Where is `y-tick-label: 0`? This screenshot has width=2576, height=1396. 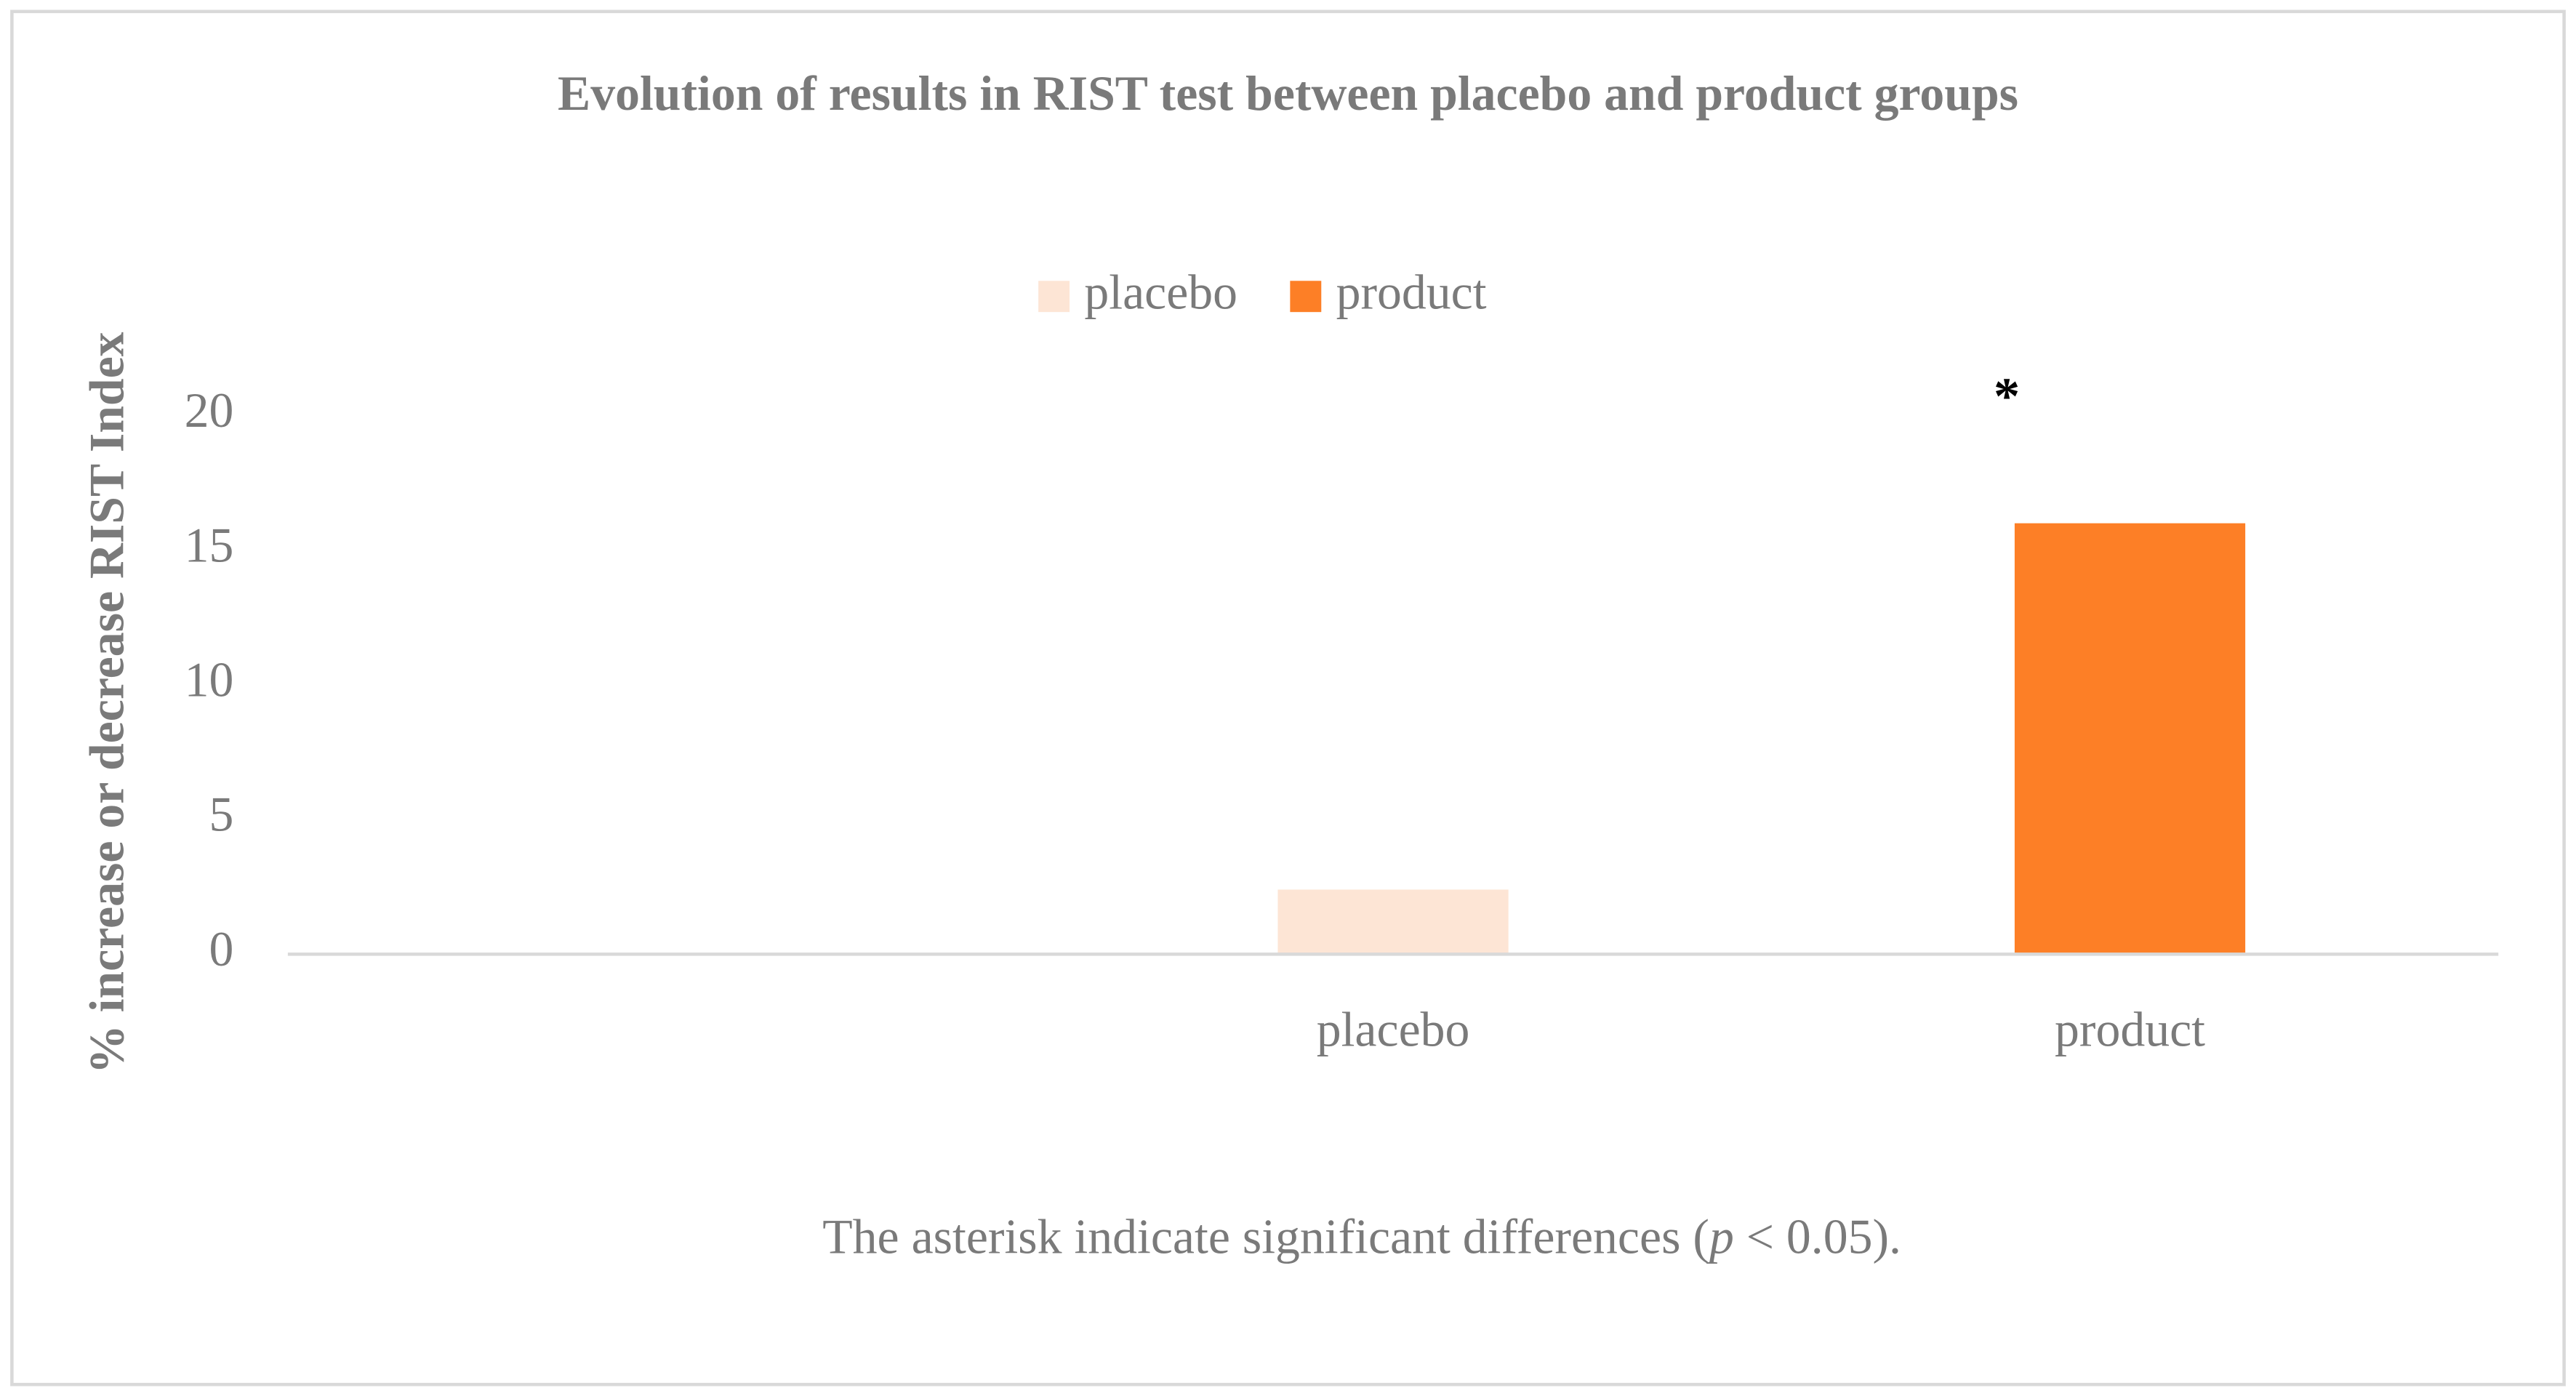
y-tick-label: 0 is located at coordinates (221, 949).